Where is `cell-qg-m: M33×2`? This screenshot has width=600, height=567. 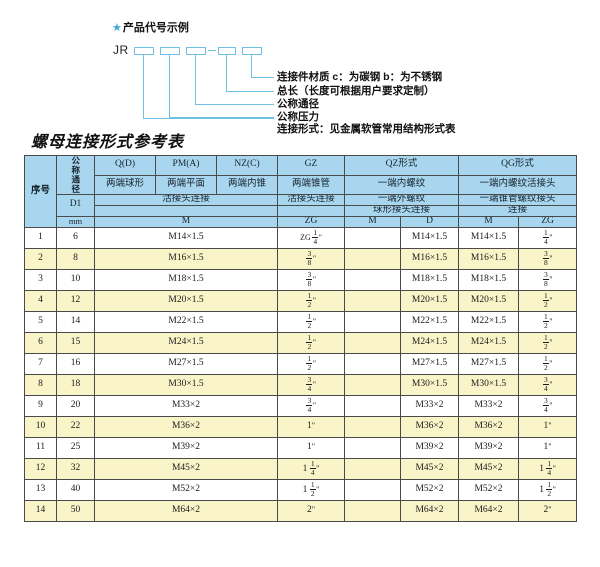 cell-qg-m: M33×2 is located at coordinates (489, 405).